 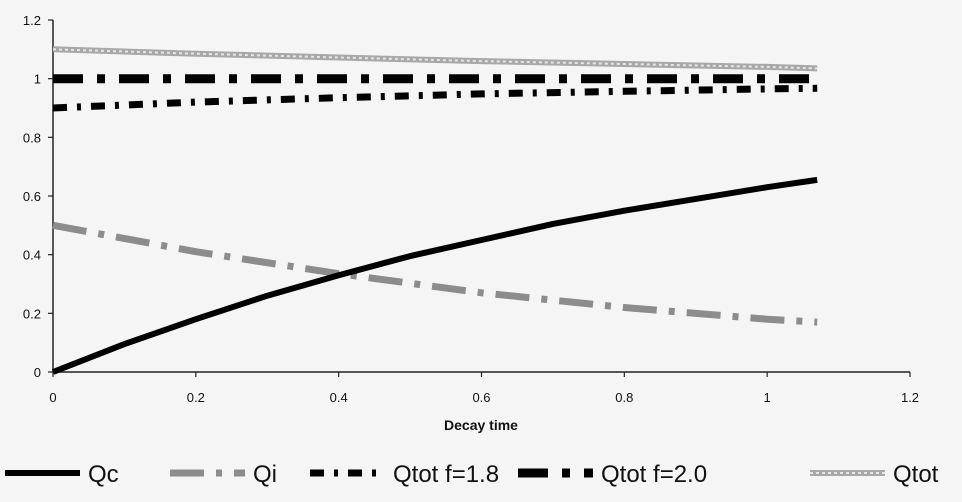 I want to click on x-tick-label: 1, so click(x=767, y=397).